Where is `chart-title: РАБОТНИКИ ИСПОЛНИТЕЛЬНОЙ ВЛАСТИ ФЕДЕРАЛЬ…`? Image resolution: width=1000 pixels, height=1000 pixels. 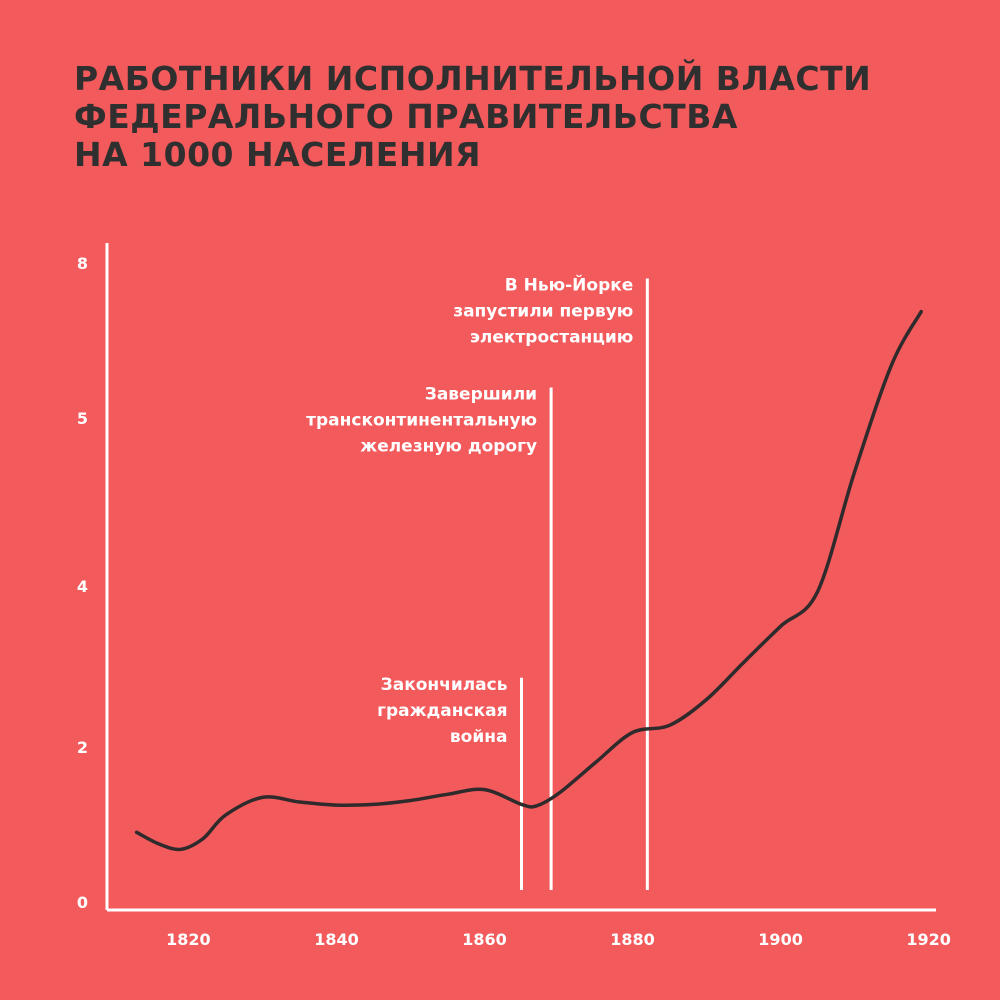
chart-title: РАБОТНИКИ ИСПОЛНИТЕЛЬНОЙ ВЛАСТИ ФЕДЕРАЛЬ… is located at coordinates (472, 117).